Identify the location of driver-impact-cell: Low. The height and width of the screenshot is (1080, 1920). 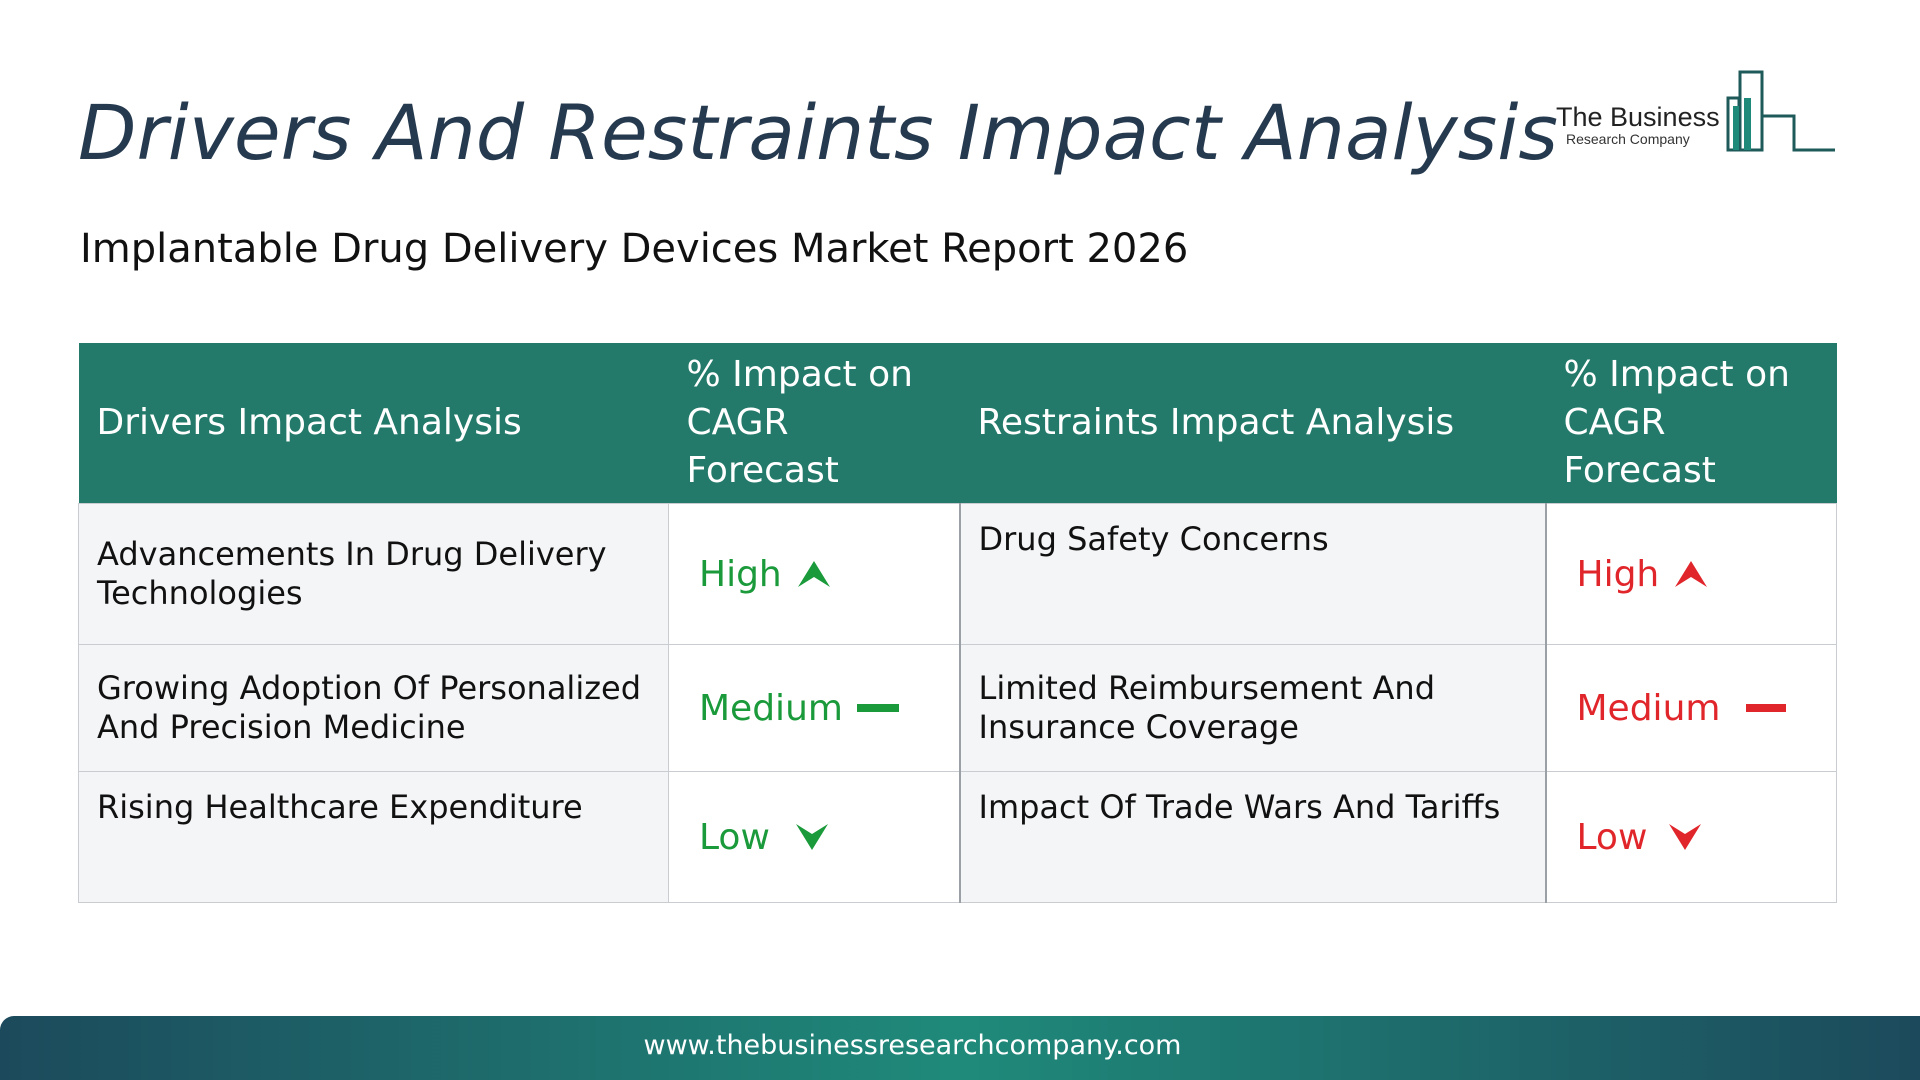
(814, 837).